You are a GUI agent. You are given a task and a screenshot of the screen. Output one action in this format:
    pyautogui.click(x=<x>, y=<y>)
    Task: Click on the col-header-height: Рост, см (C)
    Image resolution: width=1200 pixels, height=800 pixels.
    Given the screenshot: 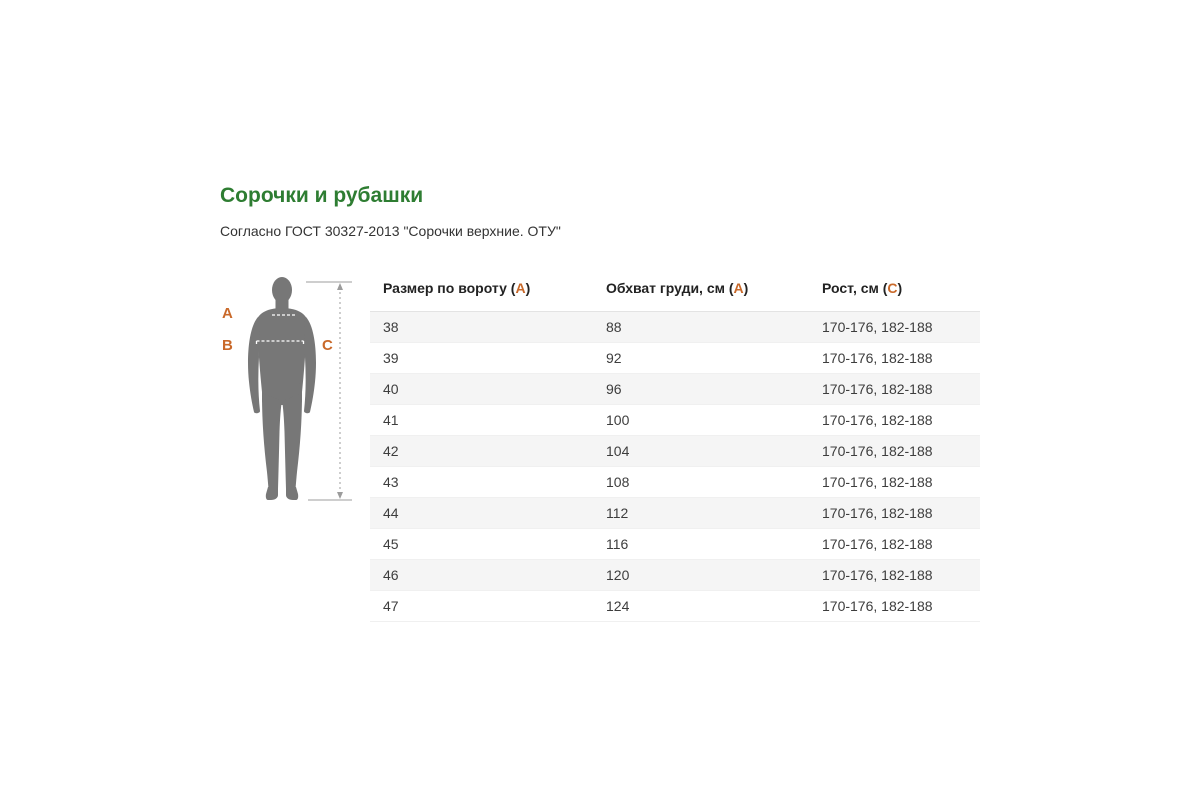 What is the action you would take?
    pyautogui.click(x=894, y=291)
    